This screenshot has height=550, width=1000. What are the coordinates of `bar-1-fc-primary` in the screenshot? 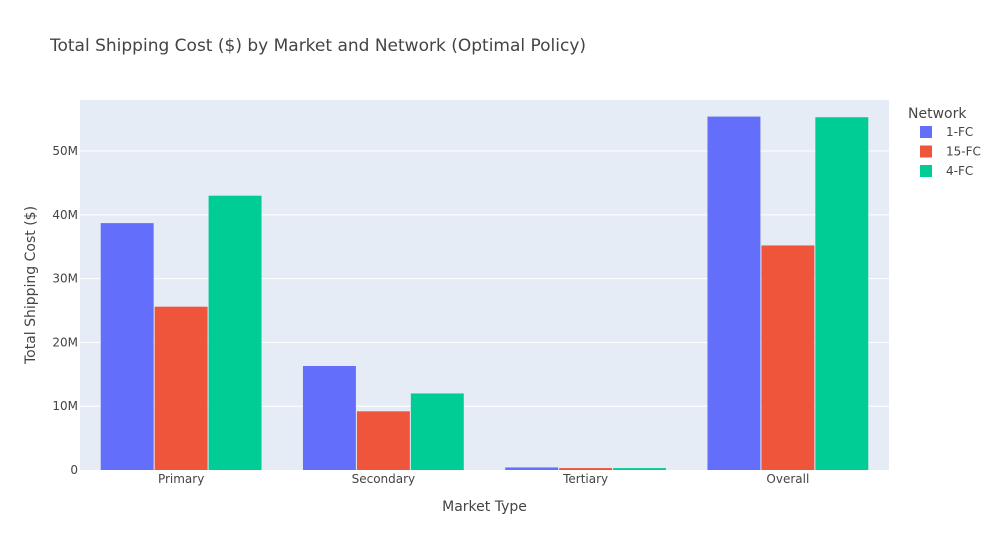 It's located at (127, 346).